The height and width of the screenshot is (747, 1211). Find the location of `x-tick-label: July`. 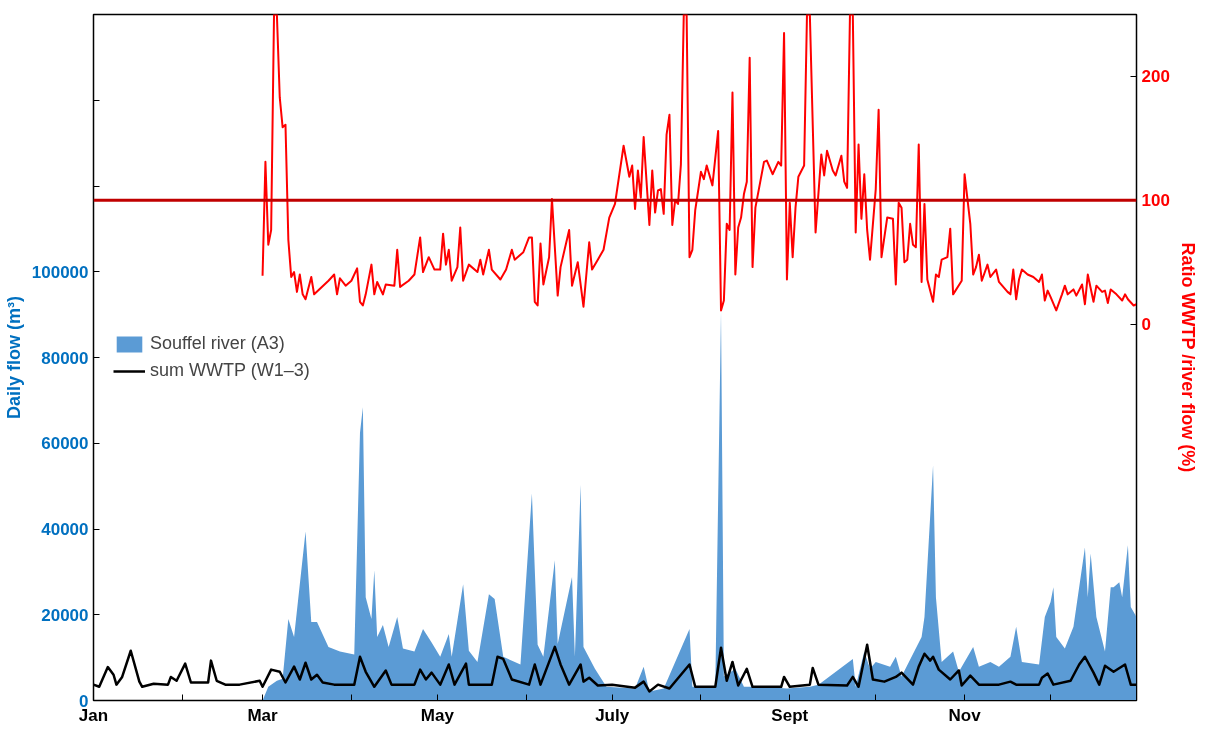

x-tick-label: July is located at coordinates (612, 715).